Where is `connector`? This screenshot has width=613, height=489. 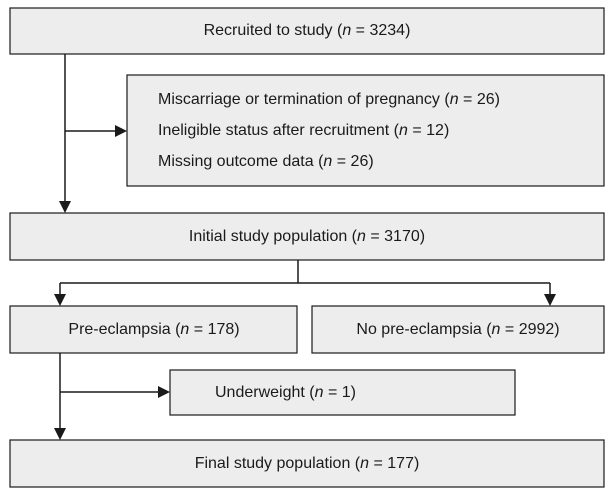
connector is located at coordinates (305, 278).